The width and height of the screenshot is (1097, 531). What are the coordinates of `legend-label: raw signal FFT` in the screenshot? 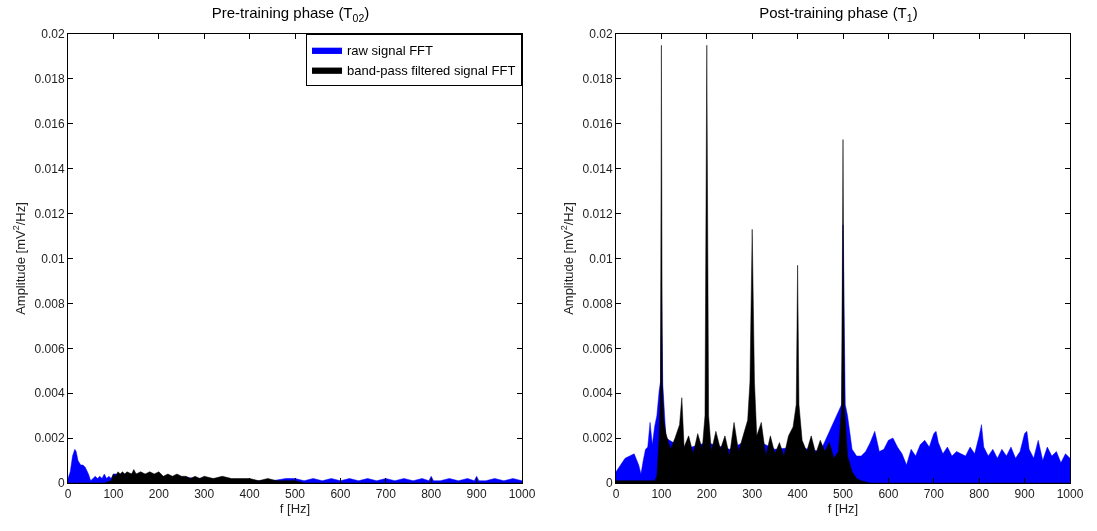 It's located at (390, 51).